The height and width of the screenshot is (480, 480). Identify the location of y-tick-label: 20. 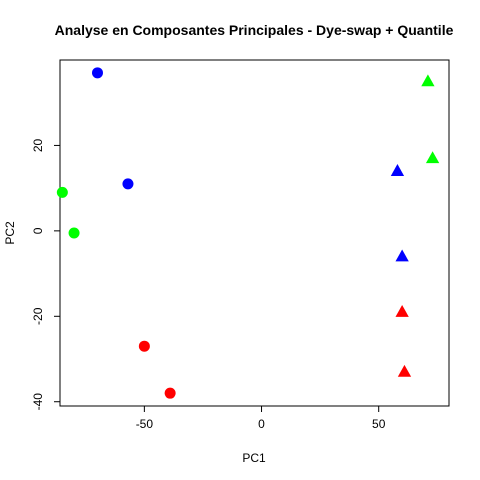
(38, 145).